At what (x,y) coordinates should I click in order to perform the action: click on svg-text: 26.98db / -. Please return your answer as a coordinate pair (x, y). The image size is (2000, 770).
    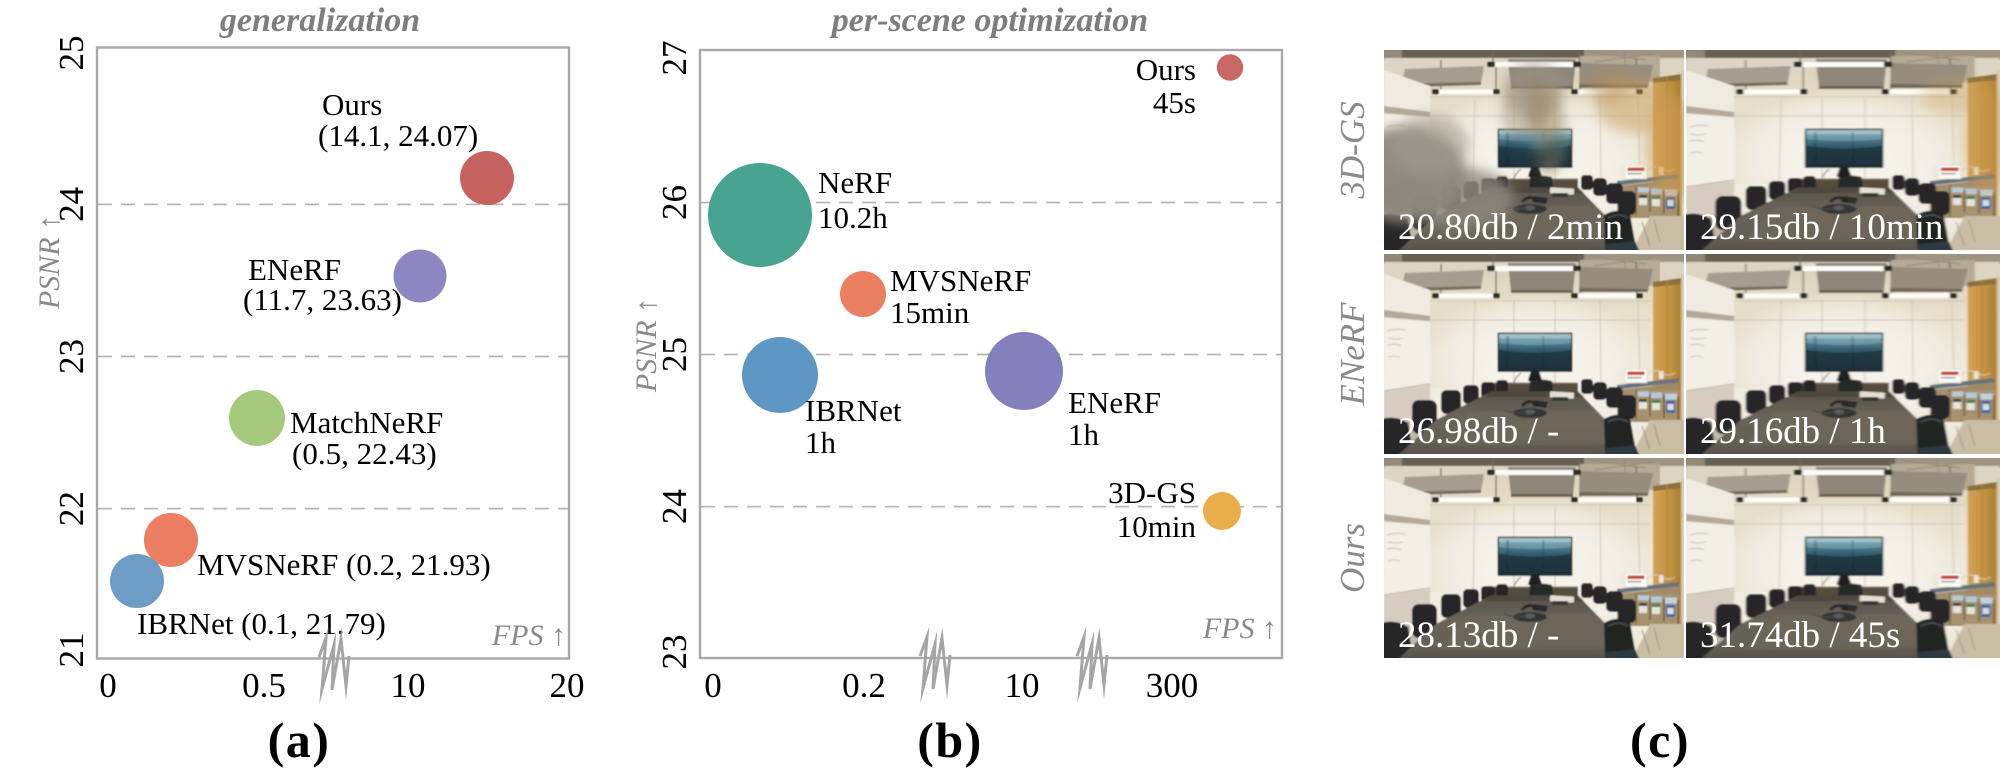
    Looking at the image, I should click on (1478, 431).